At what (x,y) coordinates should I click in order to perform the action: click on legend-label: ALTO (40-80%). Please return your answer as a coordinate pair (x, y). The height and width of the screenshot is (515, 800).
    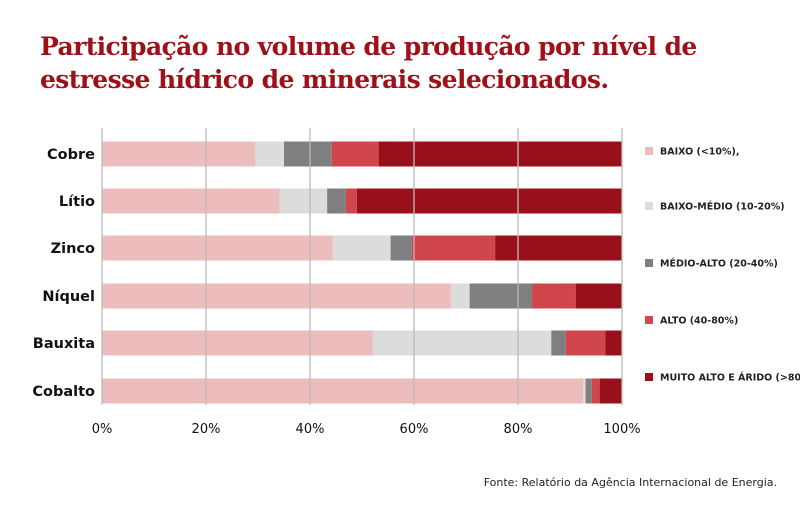
    Looking at the image, I should click on (699, 321).